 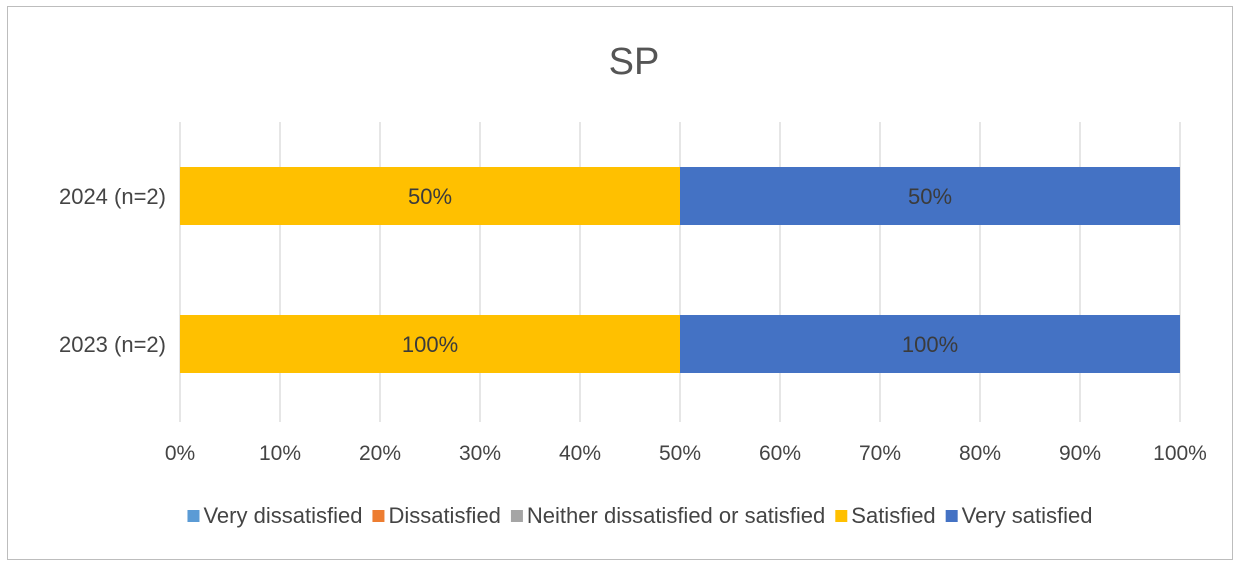 What do you see at coordinates (1080, 453) in the screenshot?
I see `x-tick-label: 90%` at bounding box center [1080, 453].